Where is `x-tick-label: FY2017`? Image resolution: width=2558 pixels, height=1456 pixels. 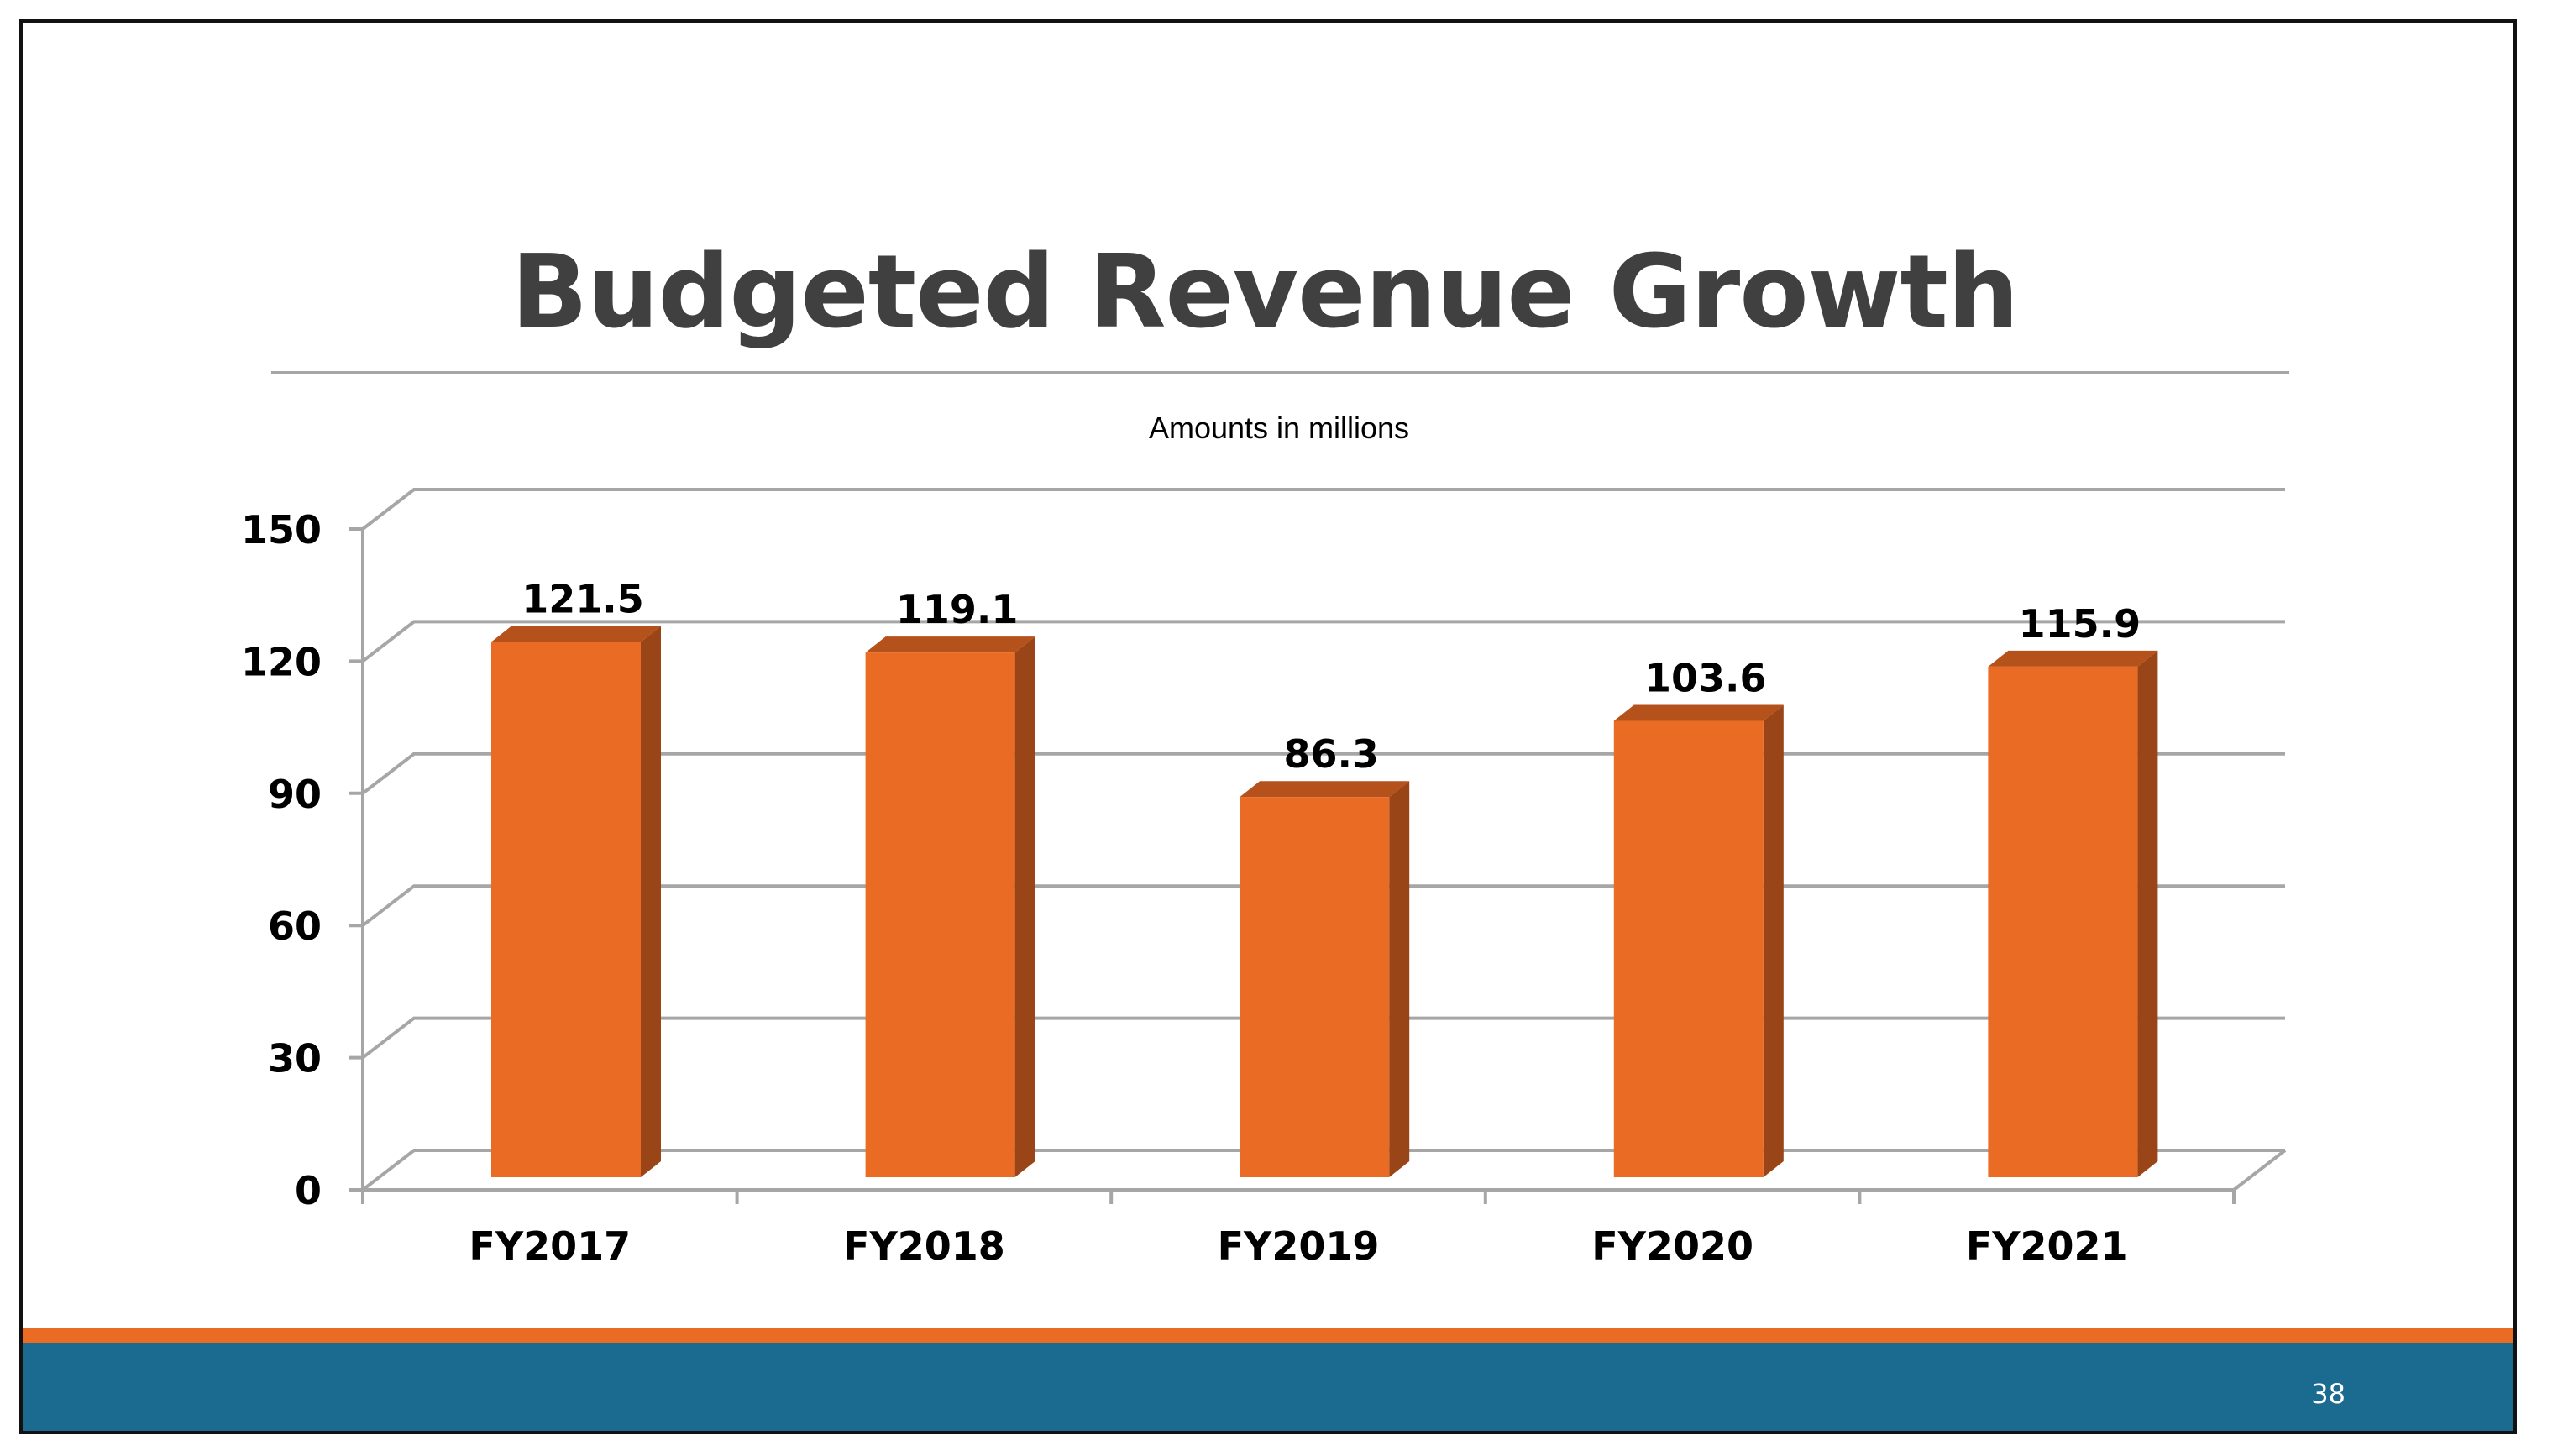 x-tick-label: FY2017 is located at coordinates (550, 1246).